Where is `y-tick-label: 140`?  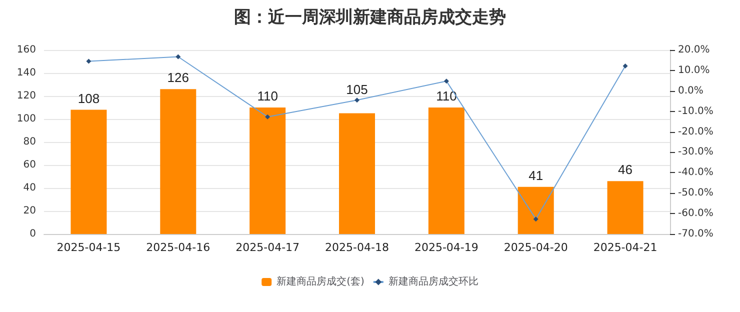 y-tick-label: 140 is located at coordinates (26, 73).